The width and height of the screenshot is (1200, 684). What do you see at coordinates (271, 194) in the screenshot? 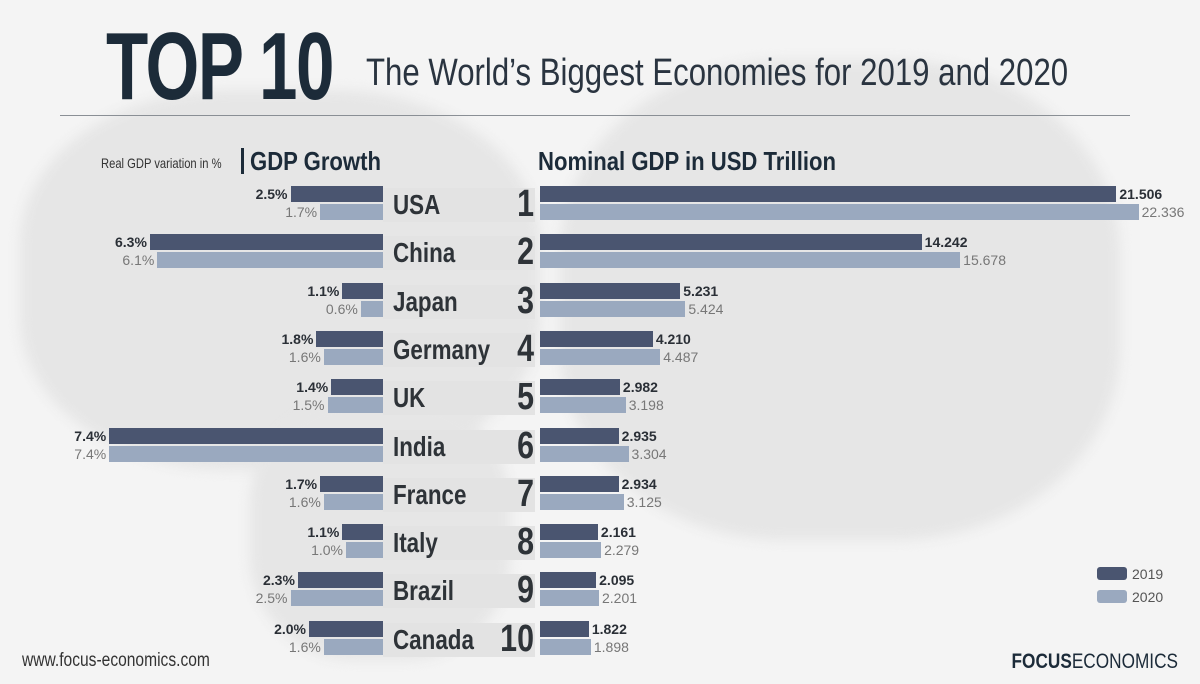
I see `growth-label-2019: 2.5%` at bounding box center [271, 194].